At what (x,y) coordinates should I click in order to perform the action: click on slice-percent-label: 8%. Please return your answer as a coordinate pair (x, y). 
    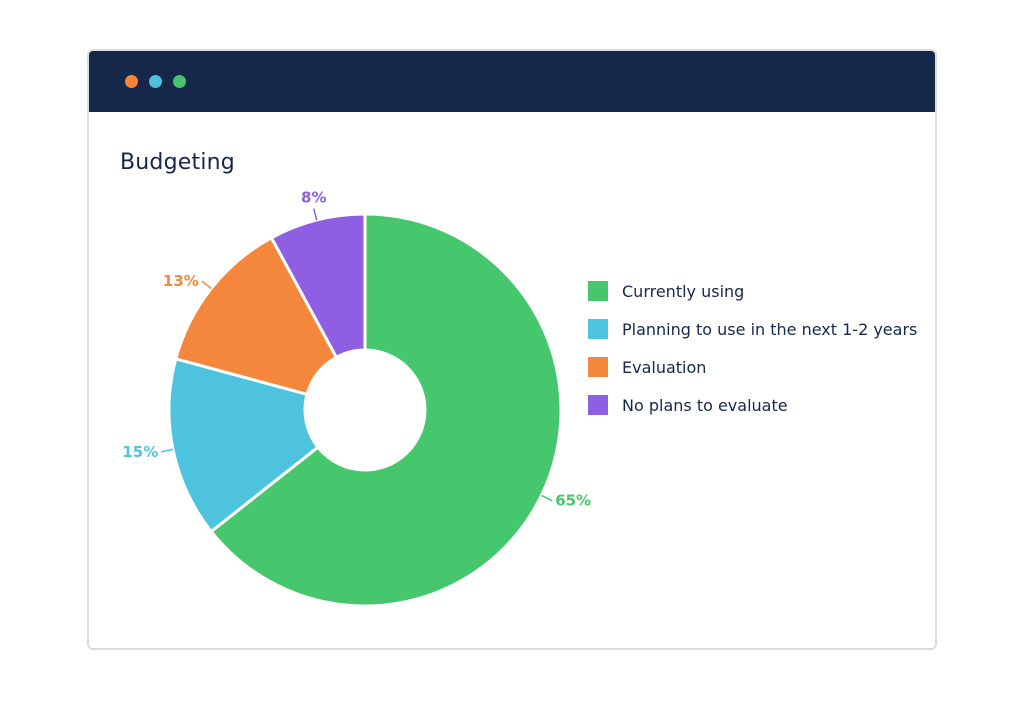
    Looking at the image, I should click on (313, 197).